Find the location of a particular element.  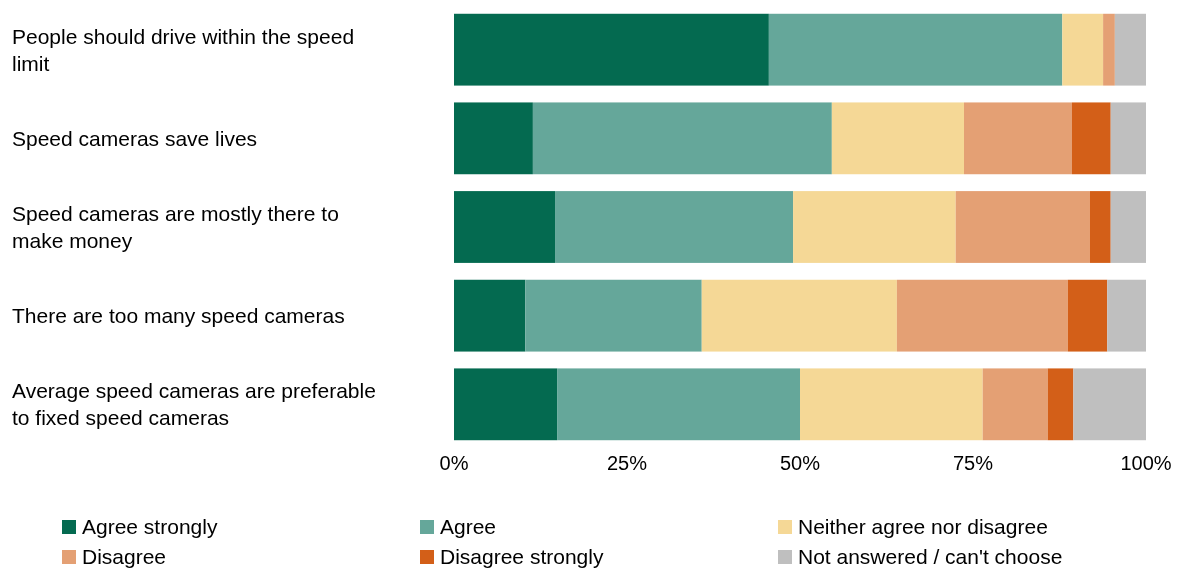

legend-label: Agree is located at coordinates (468, 527).